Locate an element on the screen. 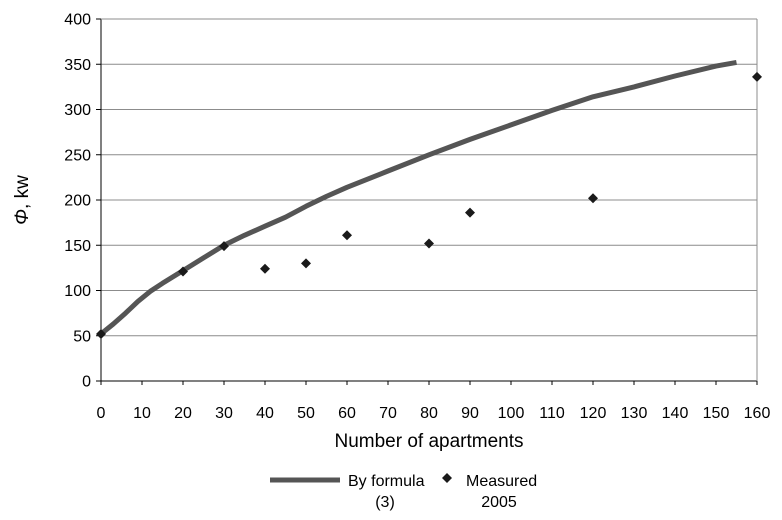 Image resolution: width=782 pixels, height=520 pixels. legend: By formula (3) Measured 2005 is located at coordinates (403, 492).